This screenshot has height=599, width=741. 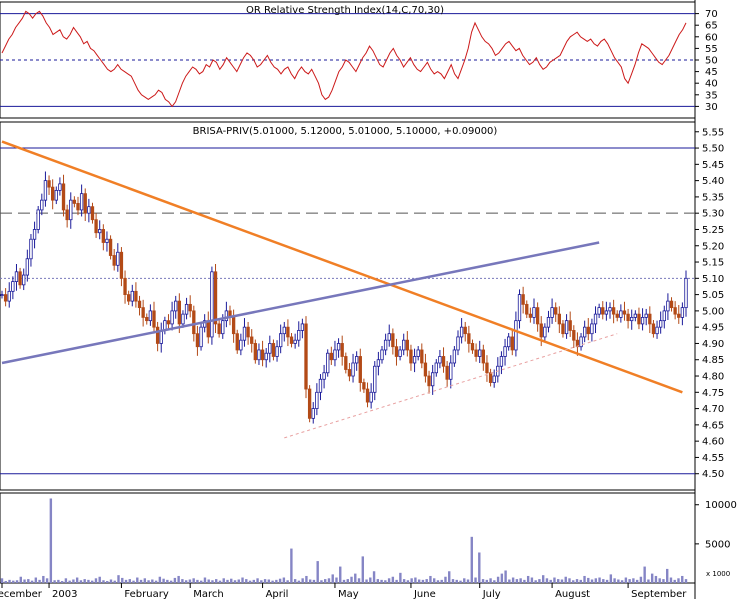 I want to click on price-tick-label: 5.50, so click(x=713, y=149).